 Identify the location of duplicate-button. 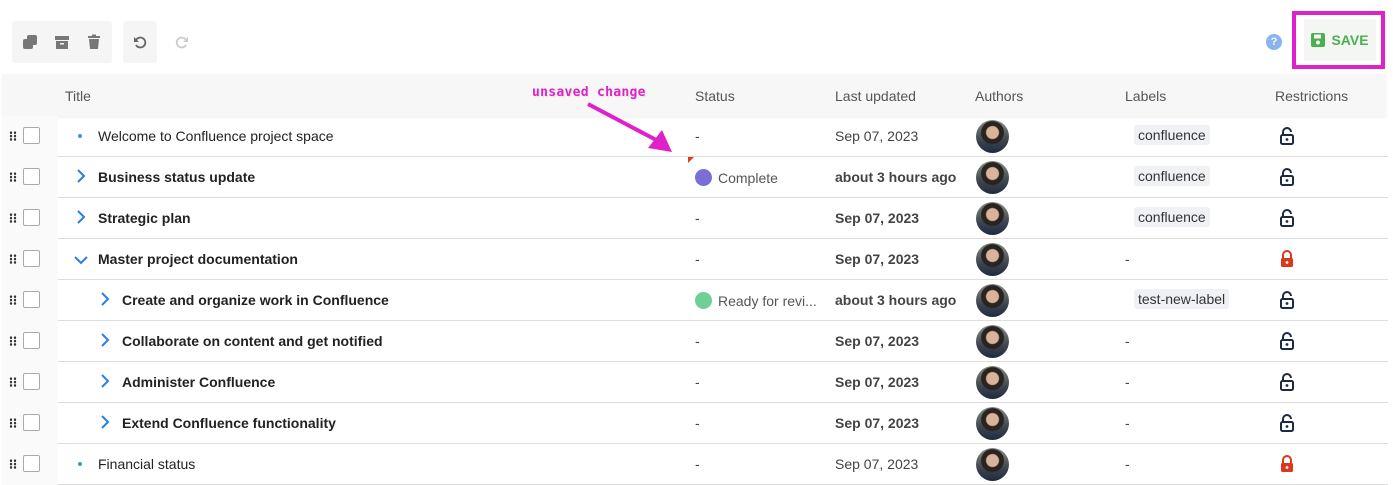
(30, 42).